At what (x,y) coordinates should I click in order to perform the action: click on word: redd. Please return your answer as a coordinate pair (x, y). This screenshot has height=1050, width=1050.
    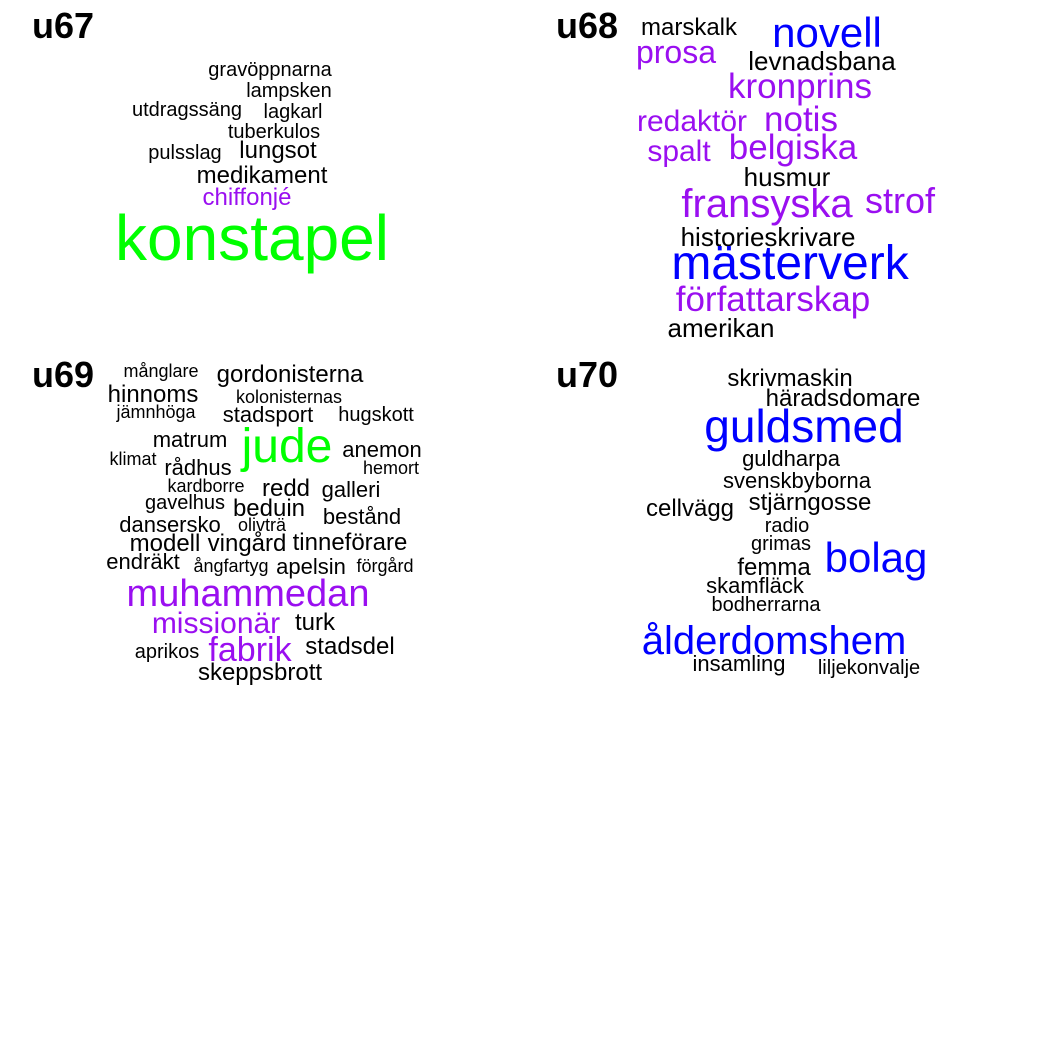
    Looking at the image, I should click on (286, 488).